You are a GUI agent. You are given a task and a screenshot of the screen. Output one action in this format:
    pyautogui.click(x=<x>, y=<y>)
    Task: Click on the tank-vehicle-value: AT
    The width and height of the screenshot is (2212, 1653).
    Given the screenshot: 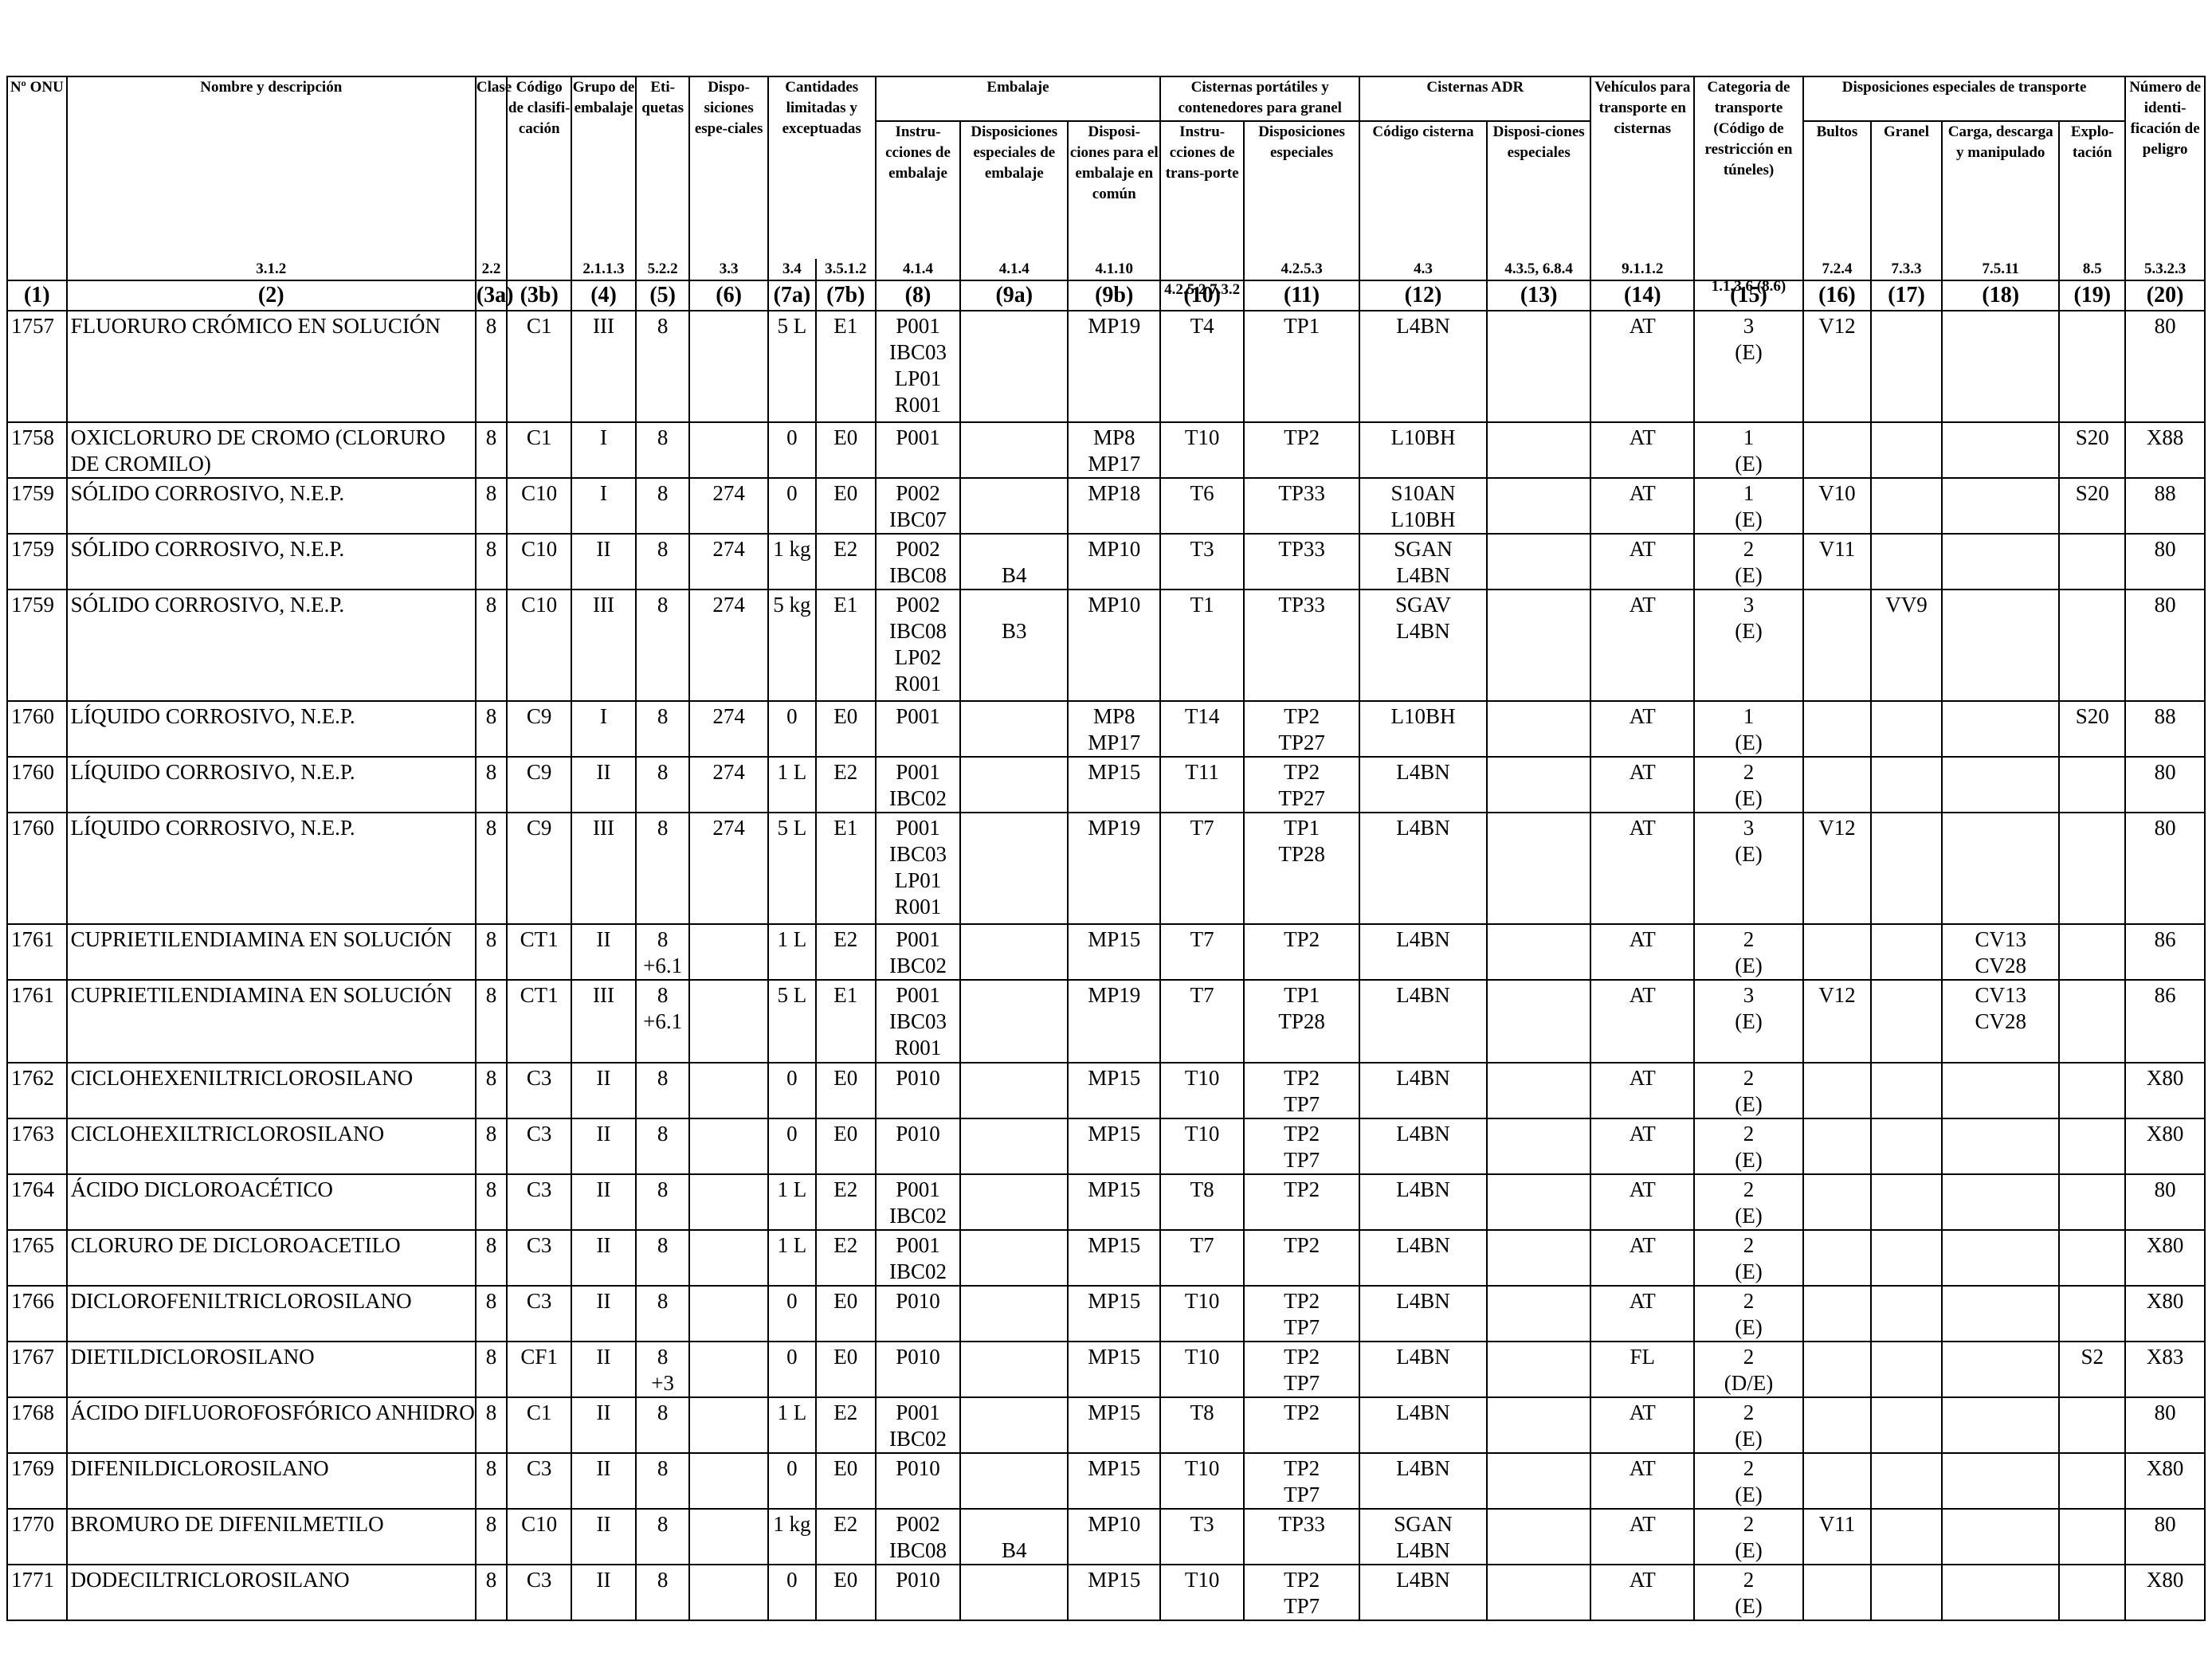 What is the action you would take?
    pyautogui.click(x=1642, y=1468)
    